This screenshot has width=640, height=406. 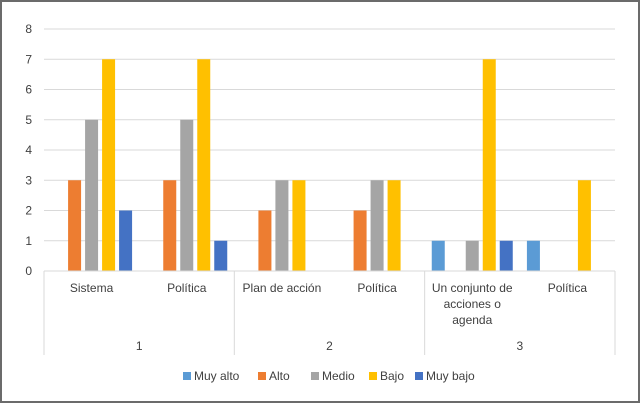 I want to click on legend-swatch-muy-alto, so click(x=187, y=376).